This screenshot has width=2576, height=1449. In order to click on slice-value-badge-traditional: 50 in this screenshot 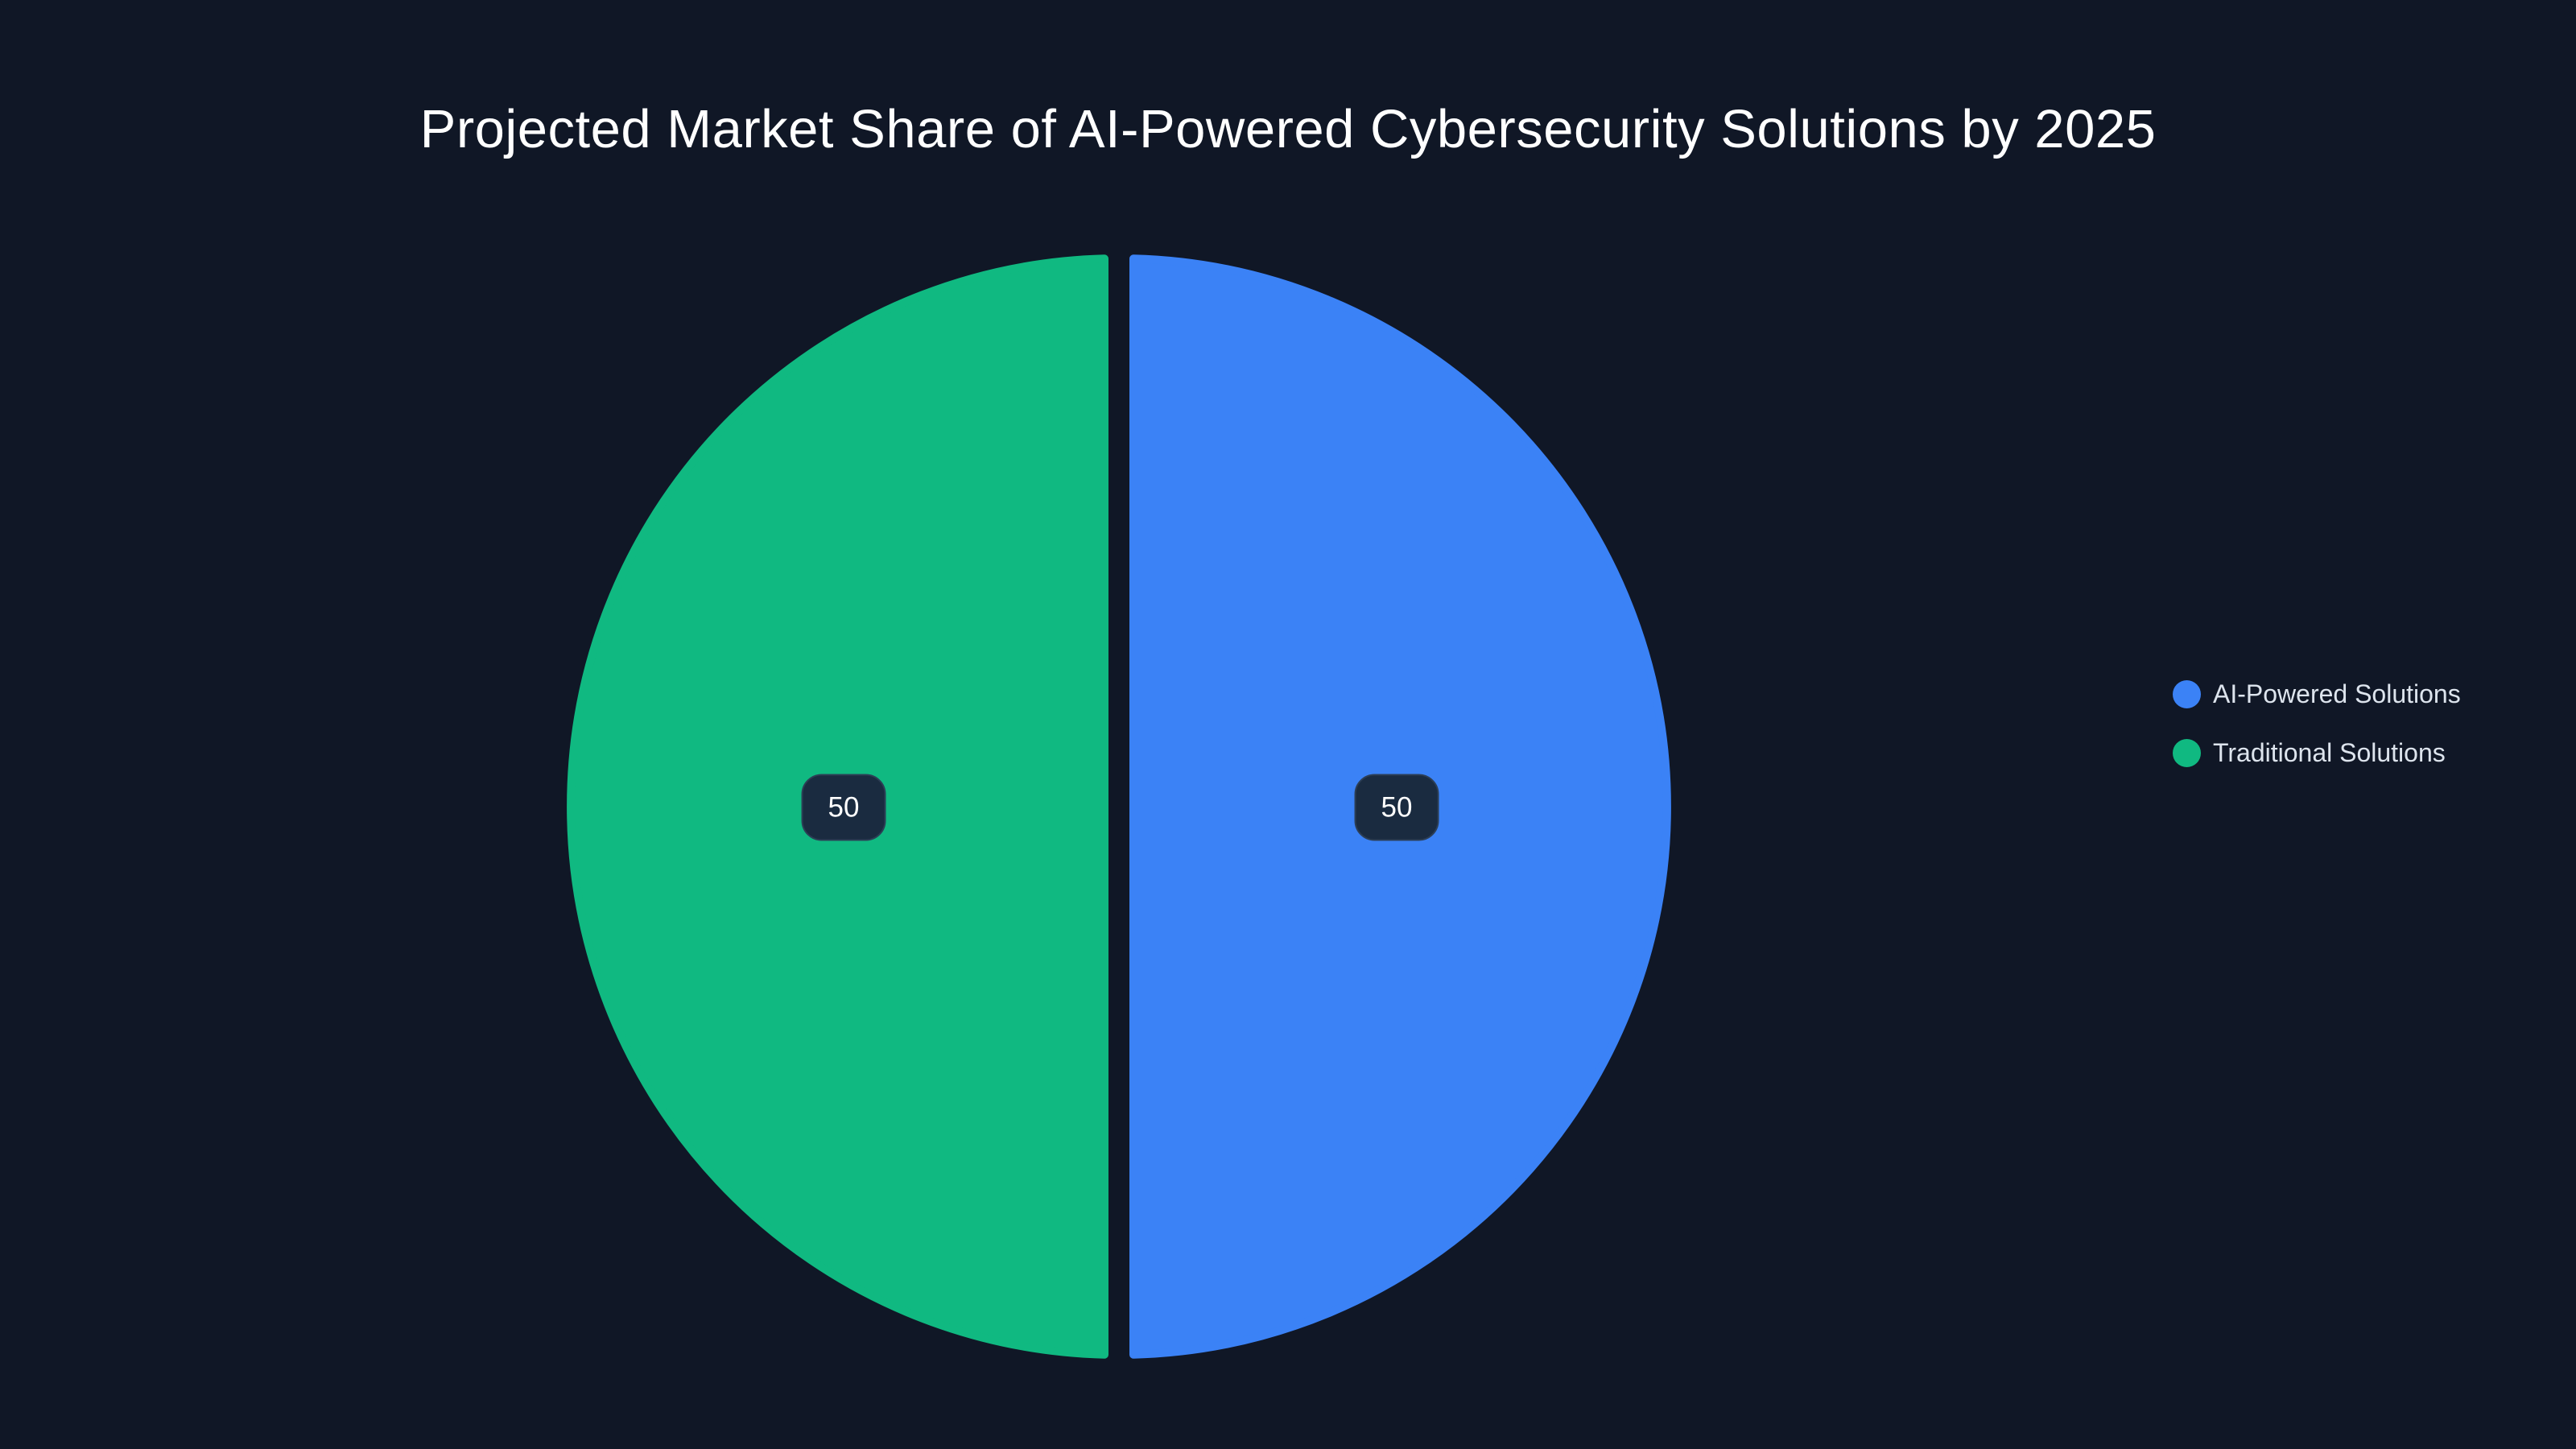, I will do `click(844, 807)`.